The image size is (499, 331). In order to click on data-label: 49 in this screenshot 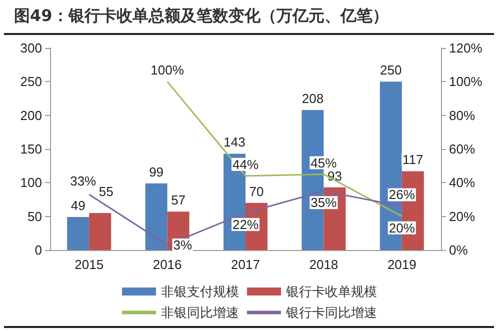, I will do `click(78, 206)`.